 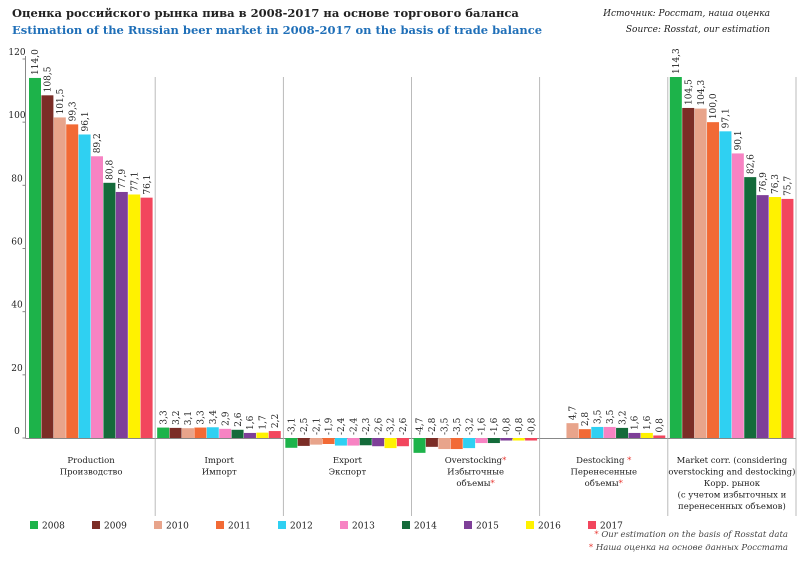 What do you see at coordinates (363, 527) in the screenshot?
I see `legend-label-2013: 2013` at bounding box center [363, 527].